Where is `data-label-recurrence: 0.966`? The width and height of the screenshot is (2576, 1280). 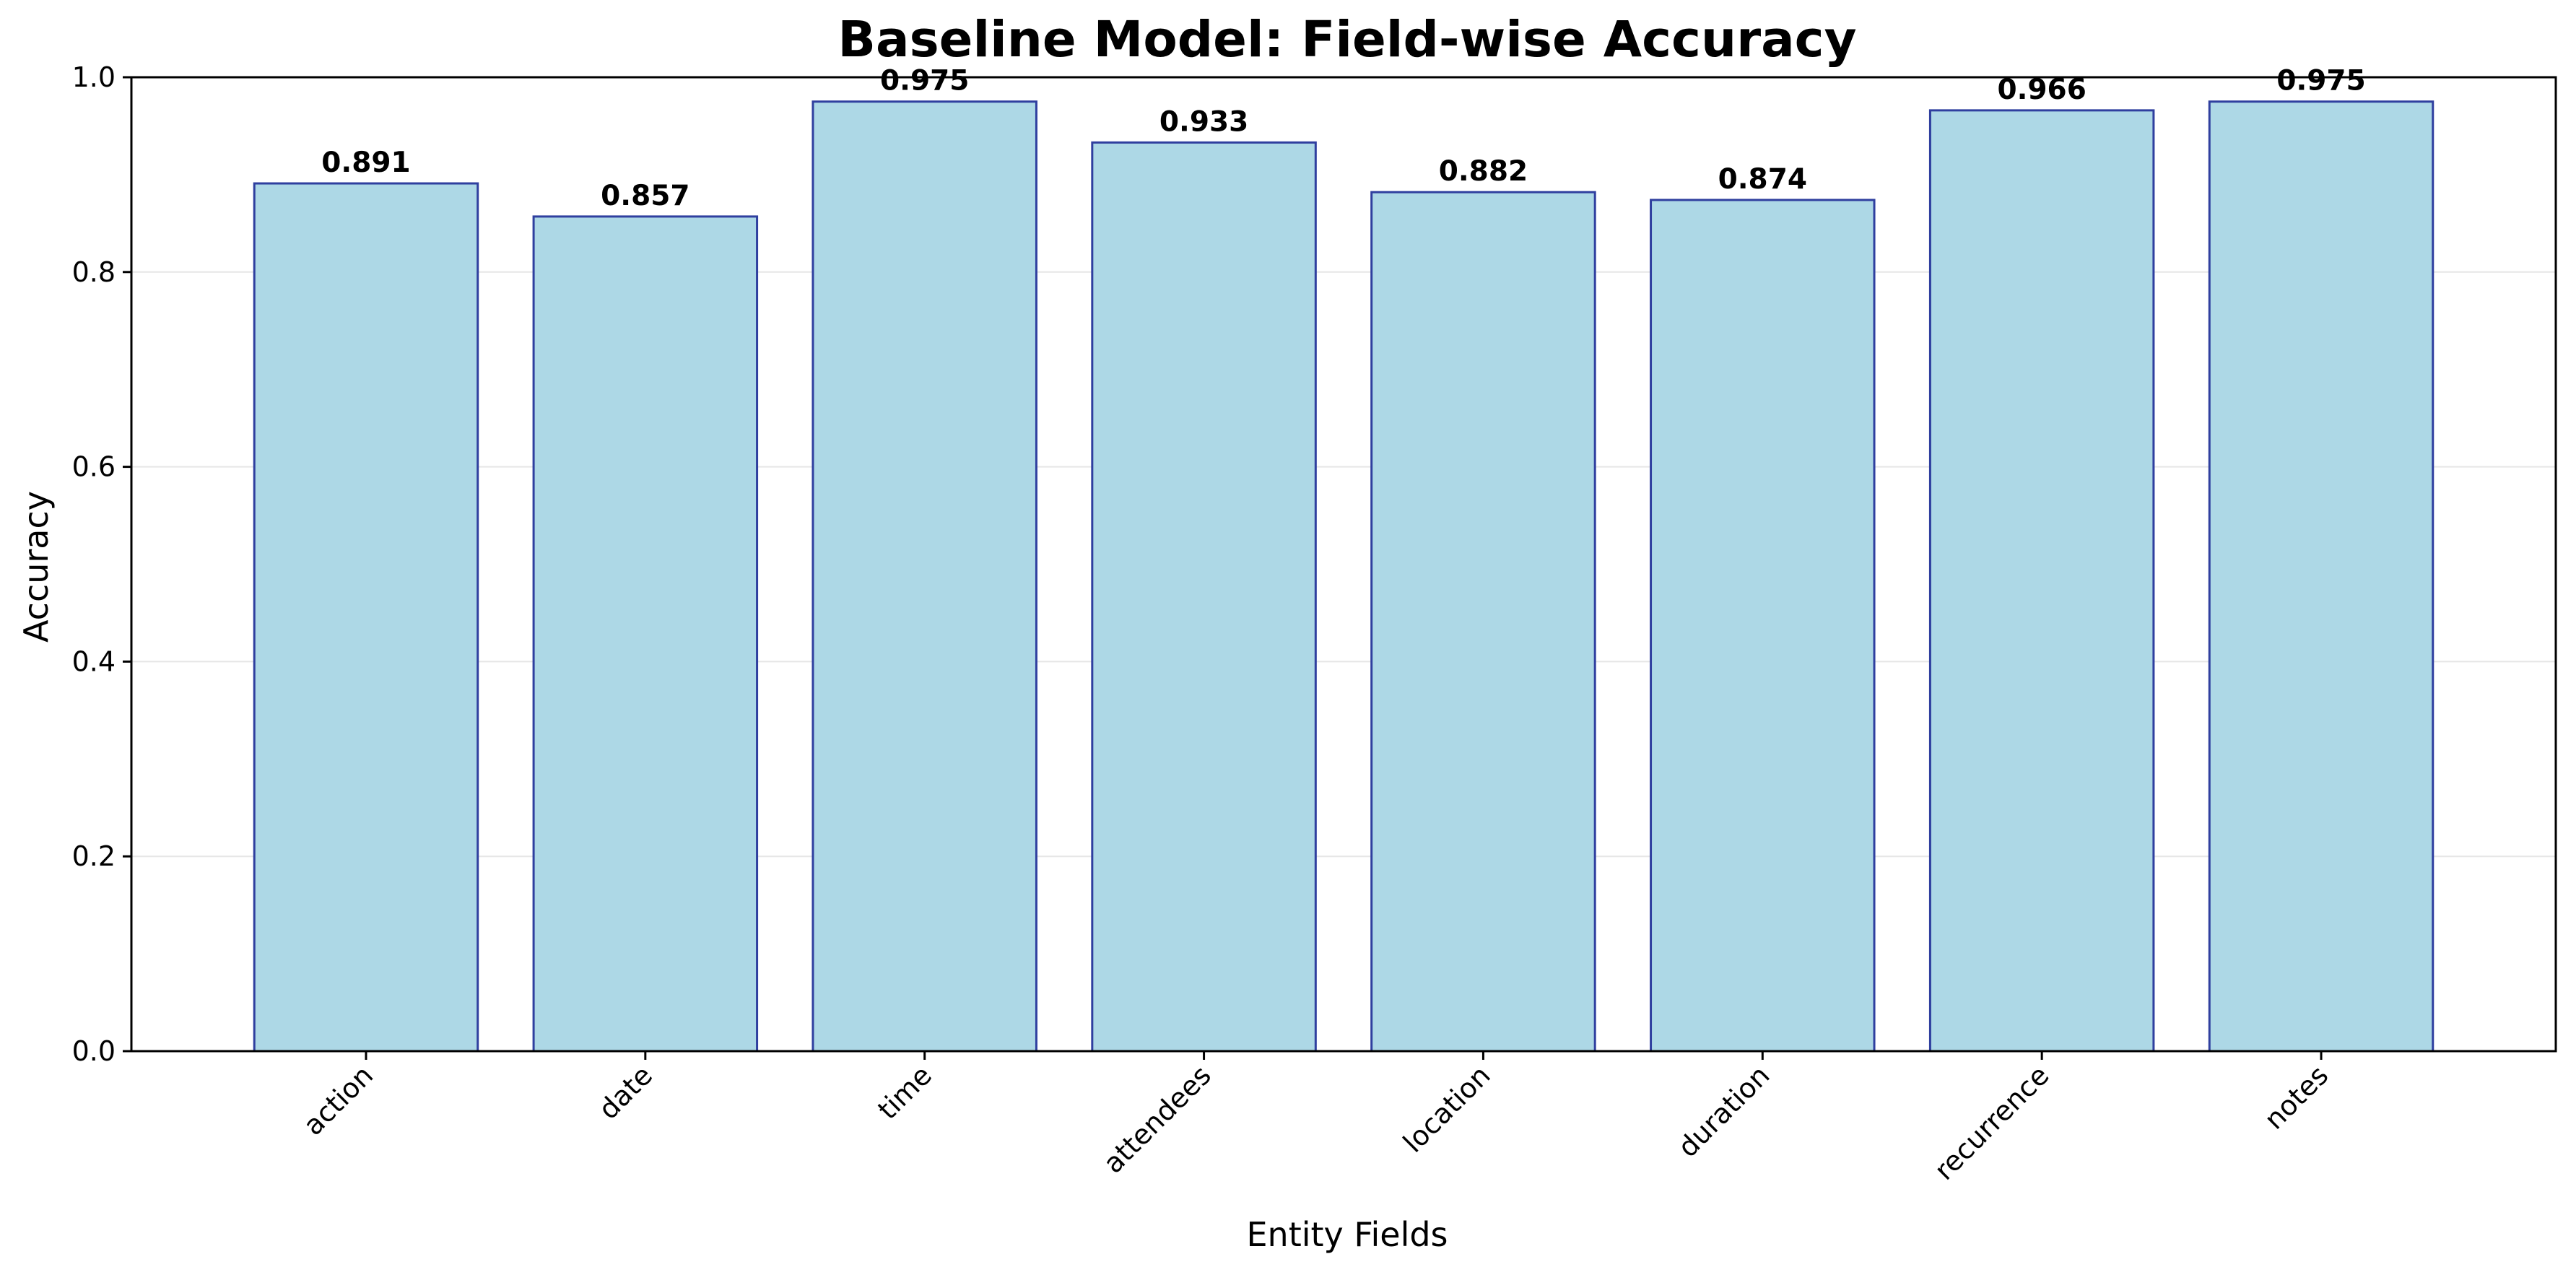
data-label-recurrence: 0.966 is located at coordinates (2041, 90).